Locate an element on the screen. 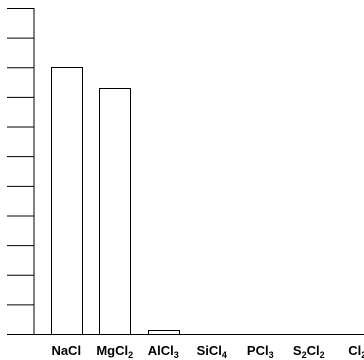  bar-mgcl2 is located at coordinates (115, 211).